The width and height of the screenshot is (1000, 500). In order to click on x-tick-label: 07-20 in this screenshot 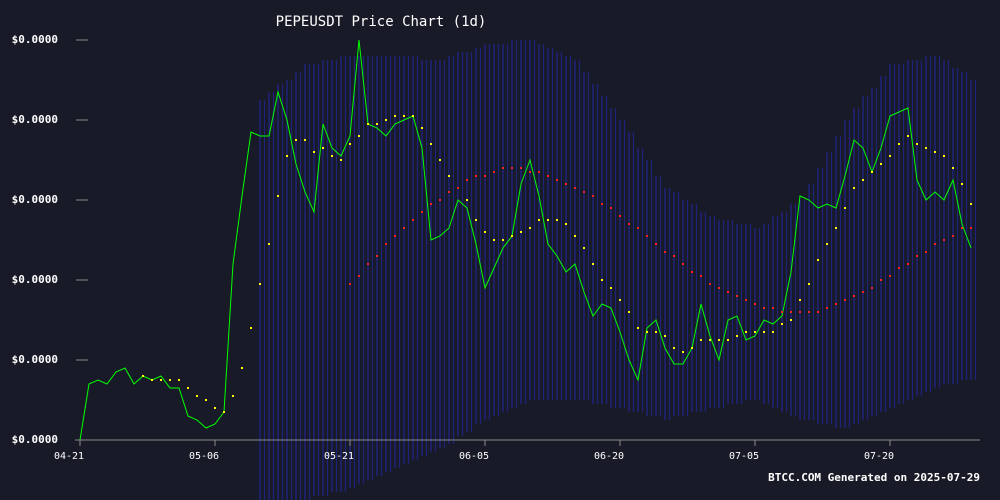, I will do `click(879, 456)`.